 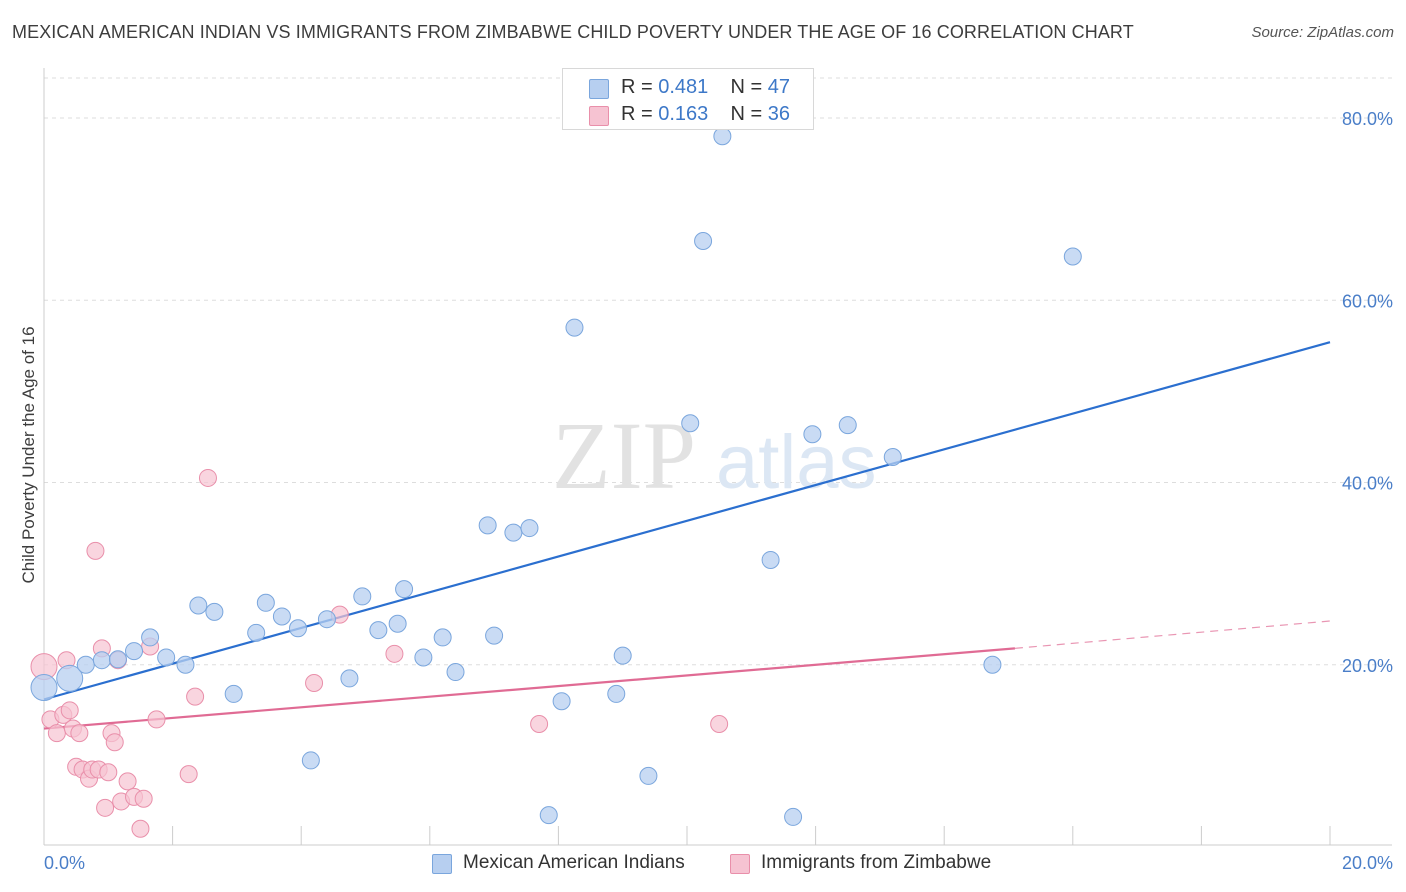 What do you see at coordinates (1367, 666) in the screenshot?
I see `y-tick-label: 20.0%` at bounding box center [1367, 666].